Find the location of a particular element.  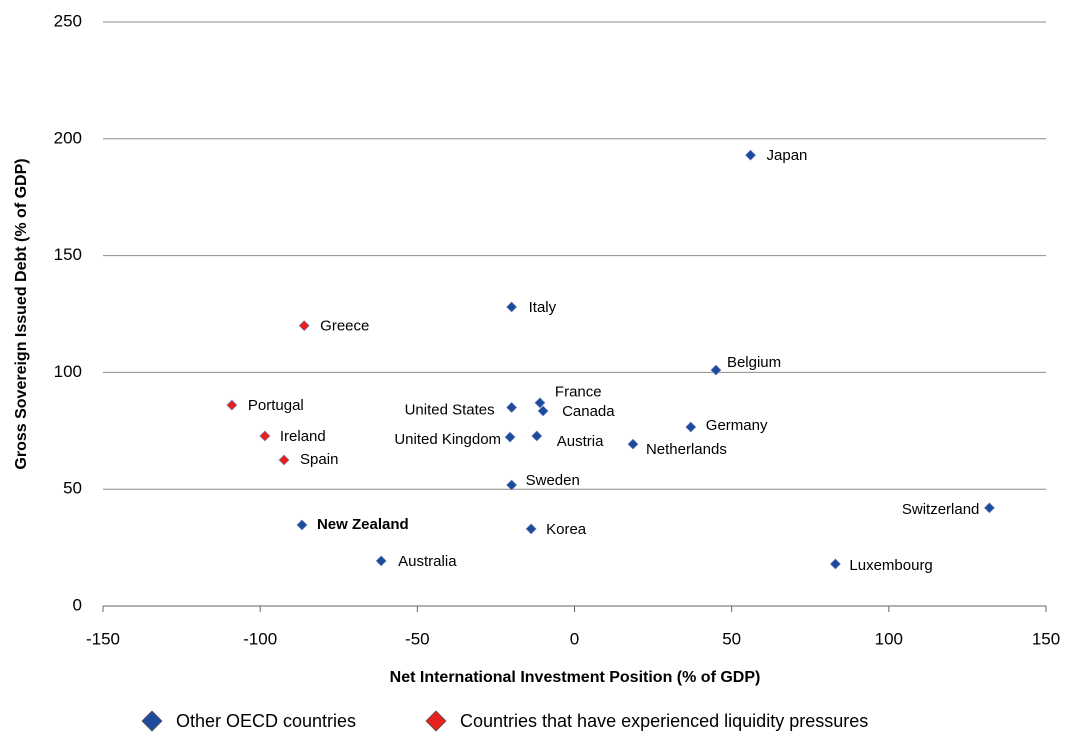

y-tick-label: 150 is located at coordinates (68, 254).